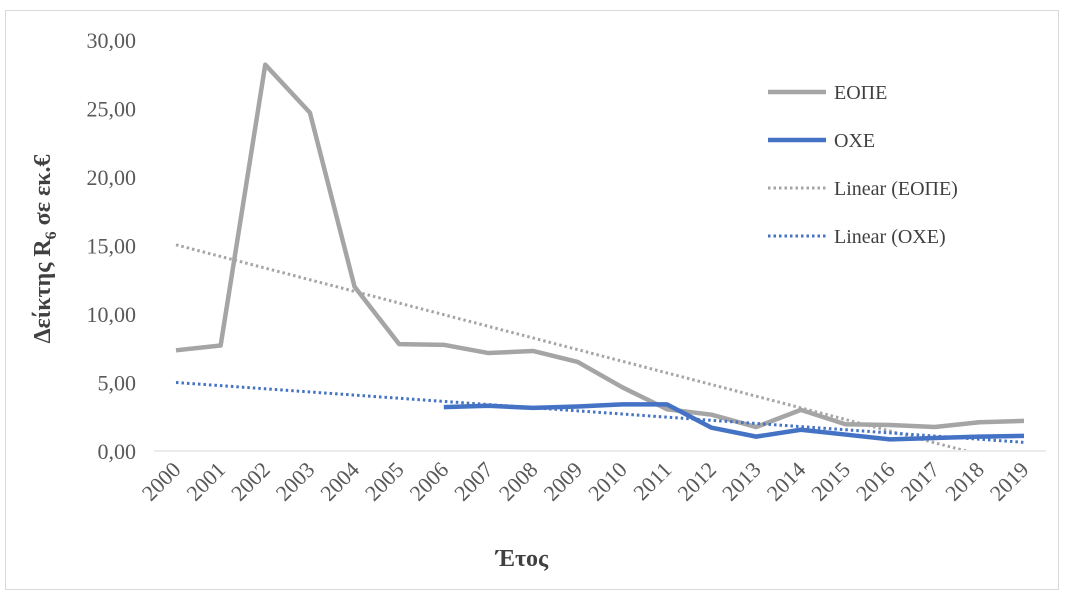 This screenshot has width=1065, height=599. What do you see at coordinates (919, 481) in the screenshot?
I see `x-tick-label: 2017` at bounding box center [919, 481].